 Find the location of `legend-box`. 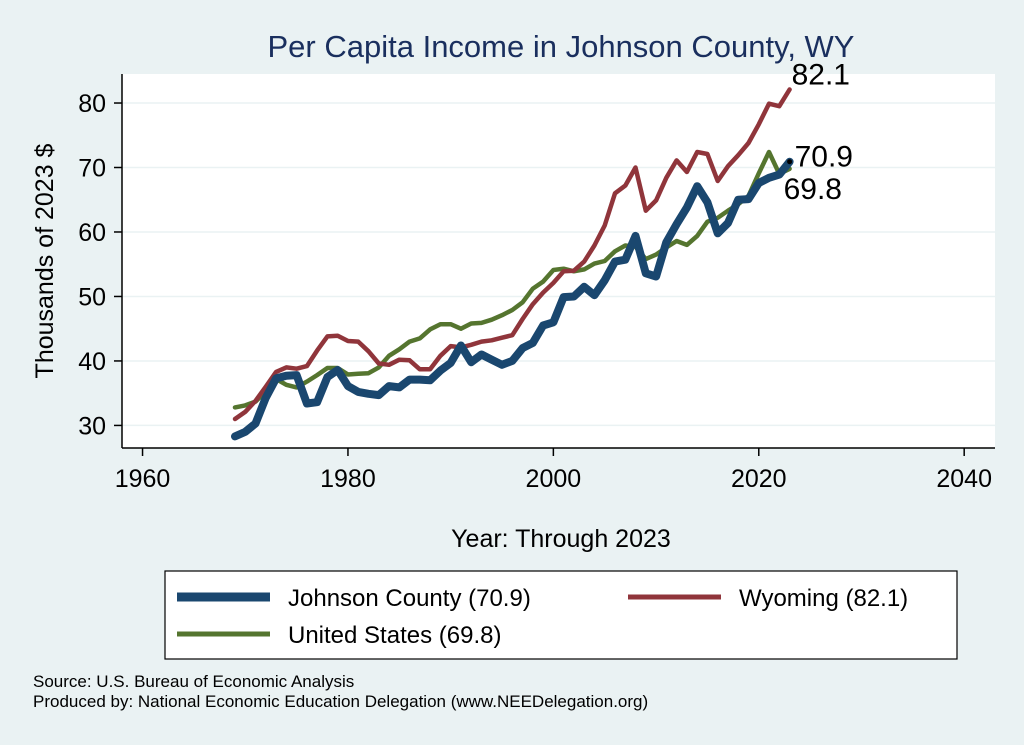

legend-box is located at coordinates (561, 615).